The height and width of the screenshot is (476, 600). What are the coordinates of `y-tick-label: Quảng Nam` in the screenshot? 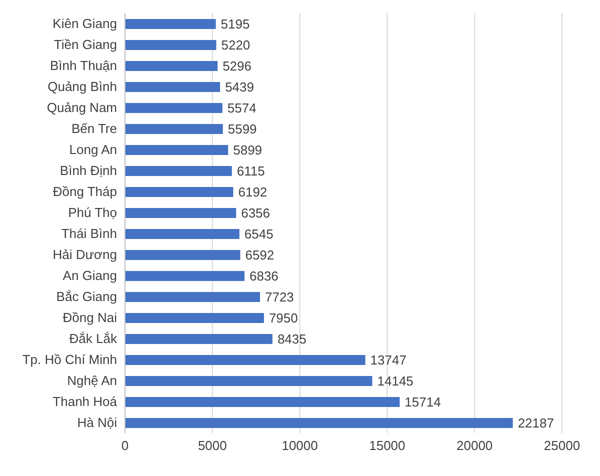 It's located at (81, 108).